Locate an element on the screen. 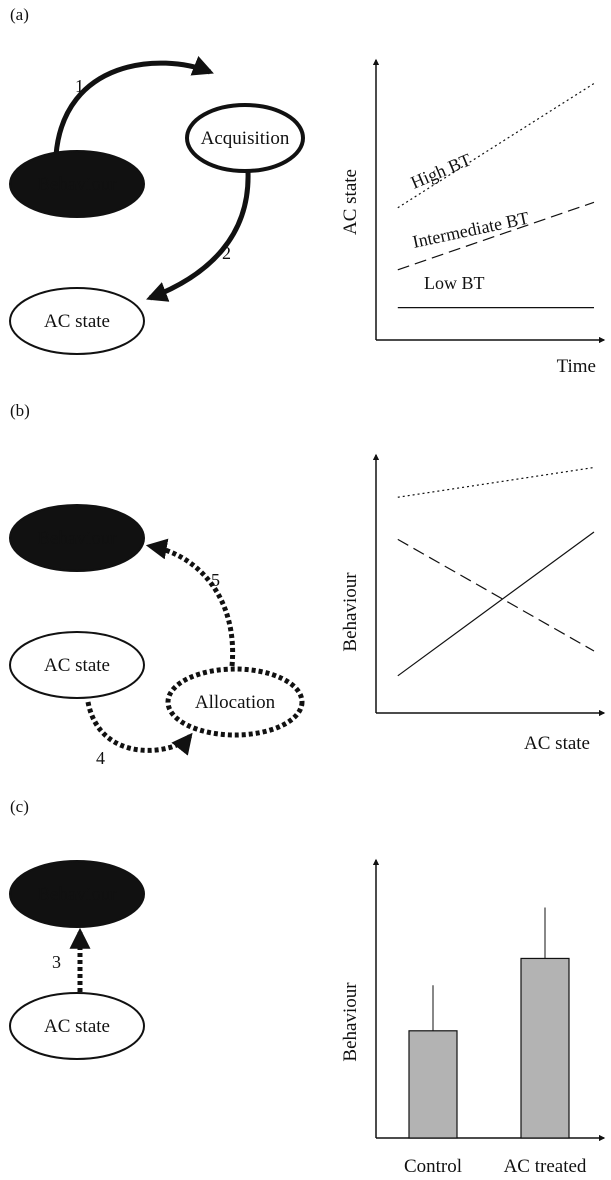 The height and width of the screenshot is (1180, 611). series-high-bt-line is located at coordinates (496, 145).